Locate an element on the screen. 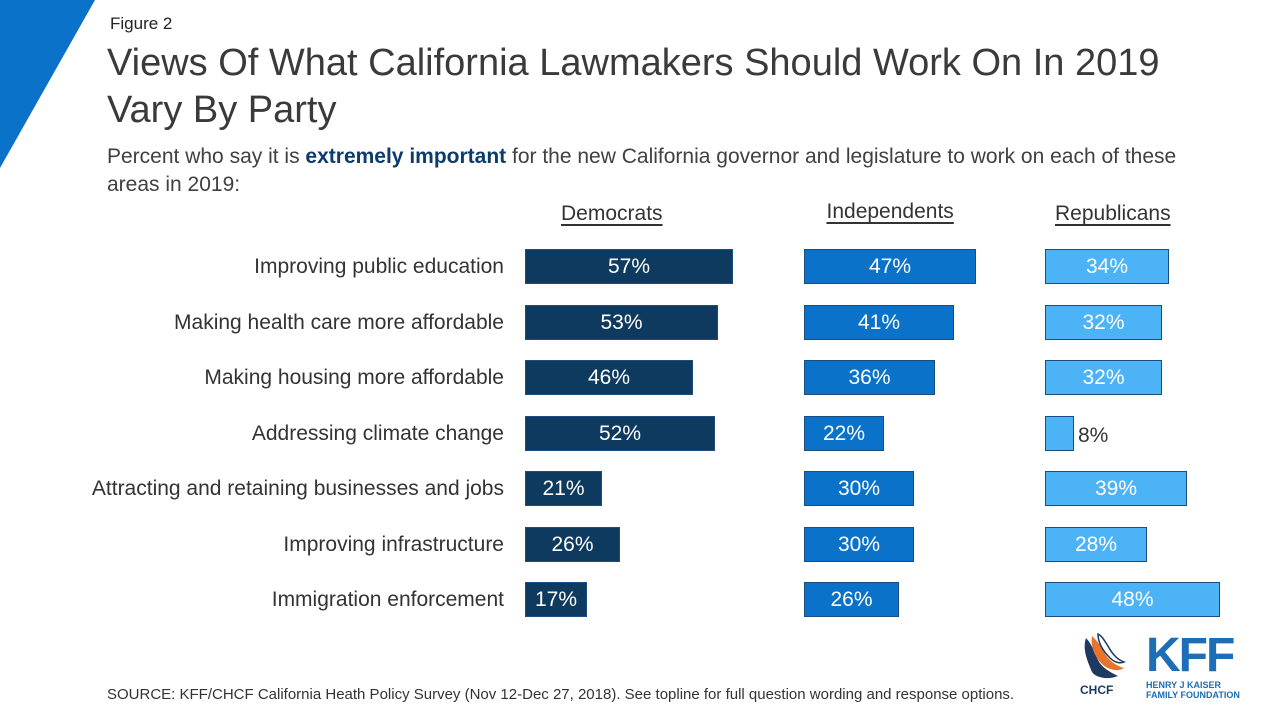 This screenshot has width=1280, height=720. bar-value-label: 47% is located at coordinates (890, 266).